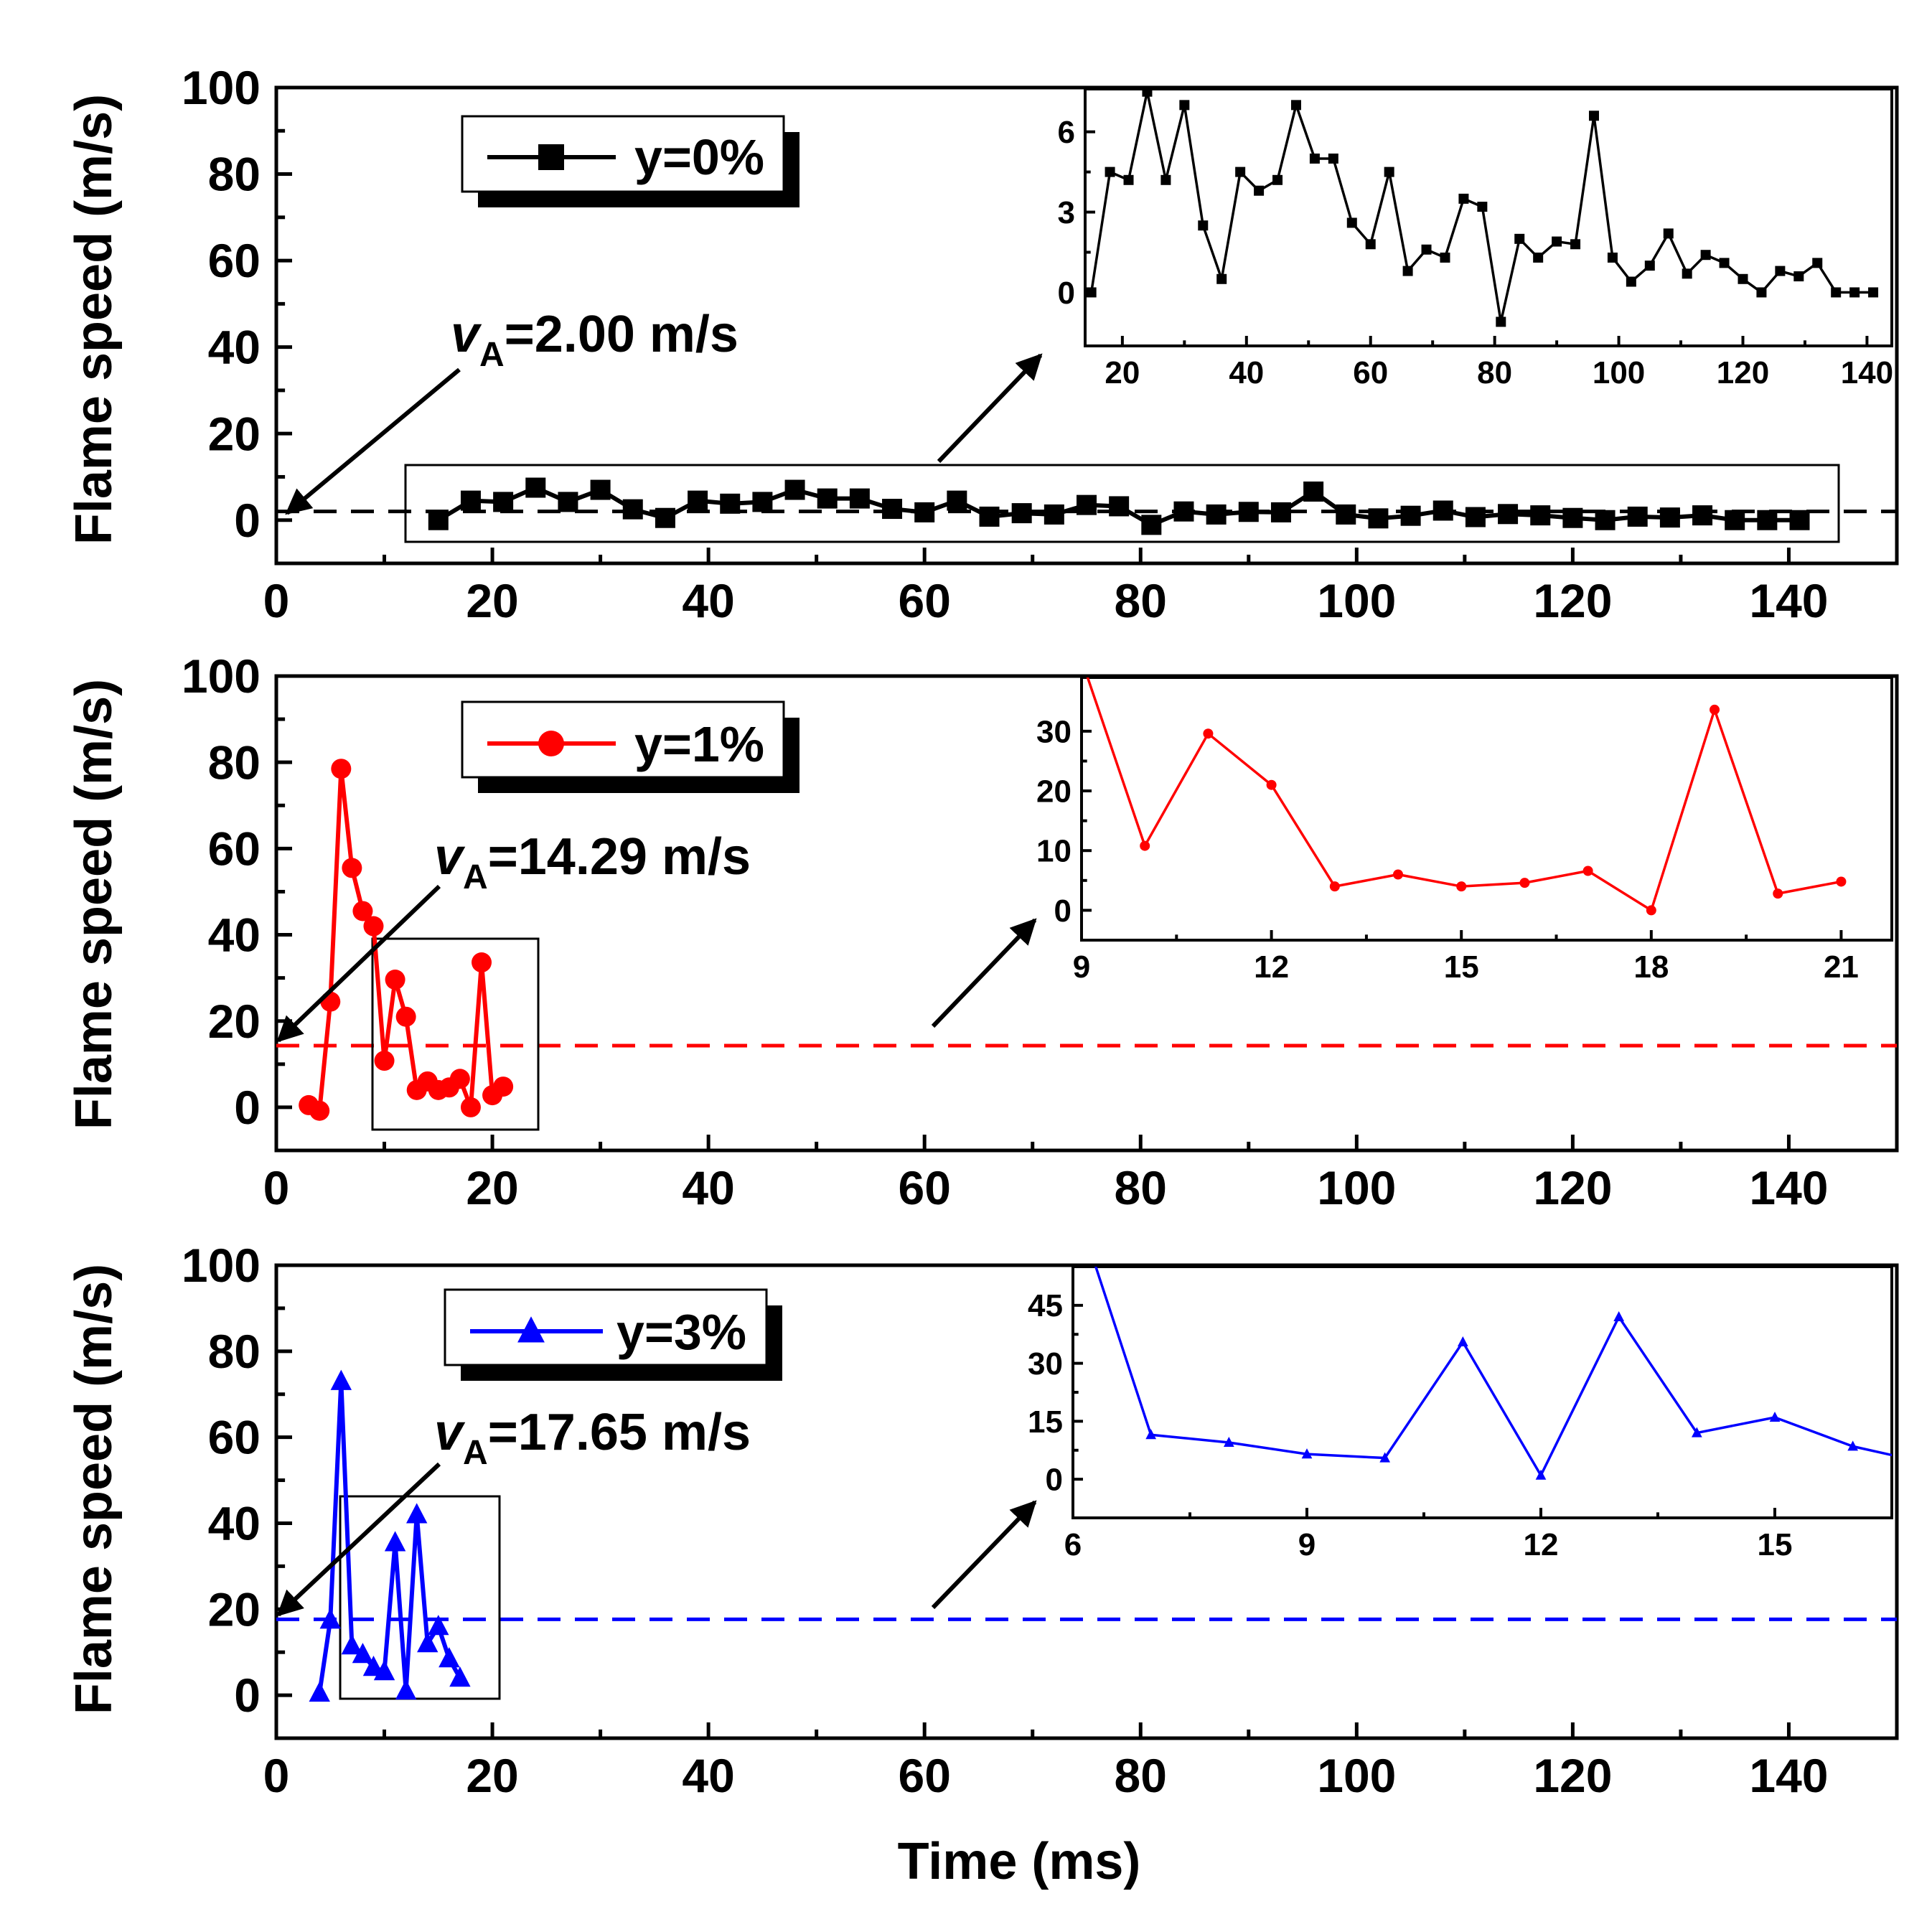 The width and height of the screenshot is (1932, 1909). Describe the element at coordinates (234, 1523) in the screenshot. I see `panel-y3-ytick-label: 40` at that location.